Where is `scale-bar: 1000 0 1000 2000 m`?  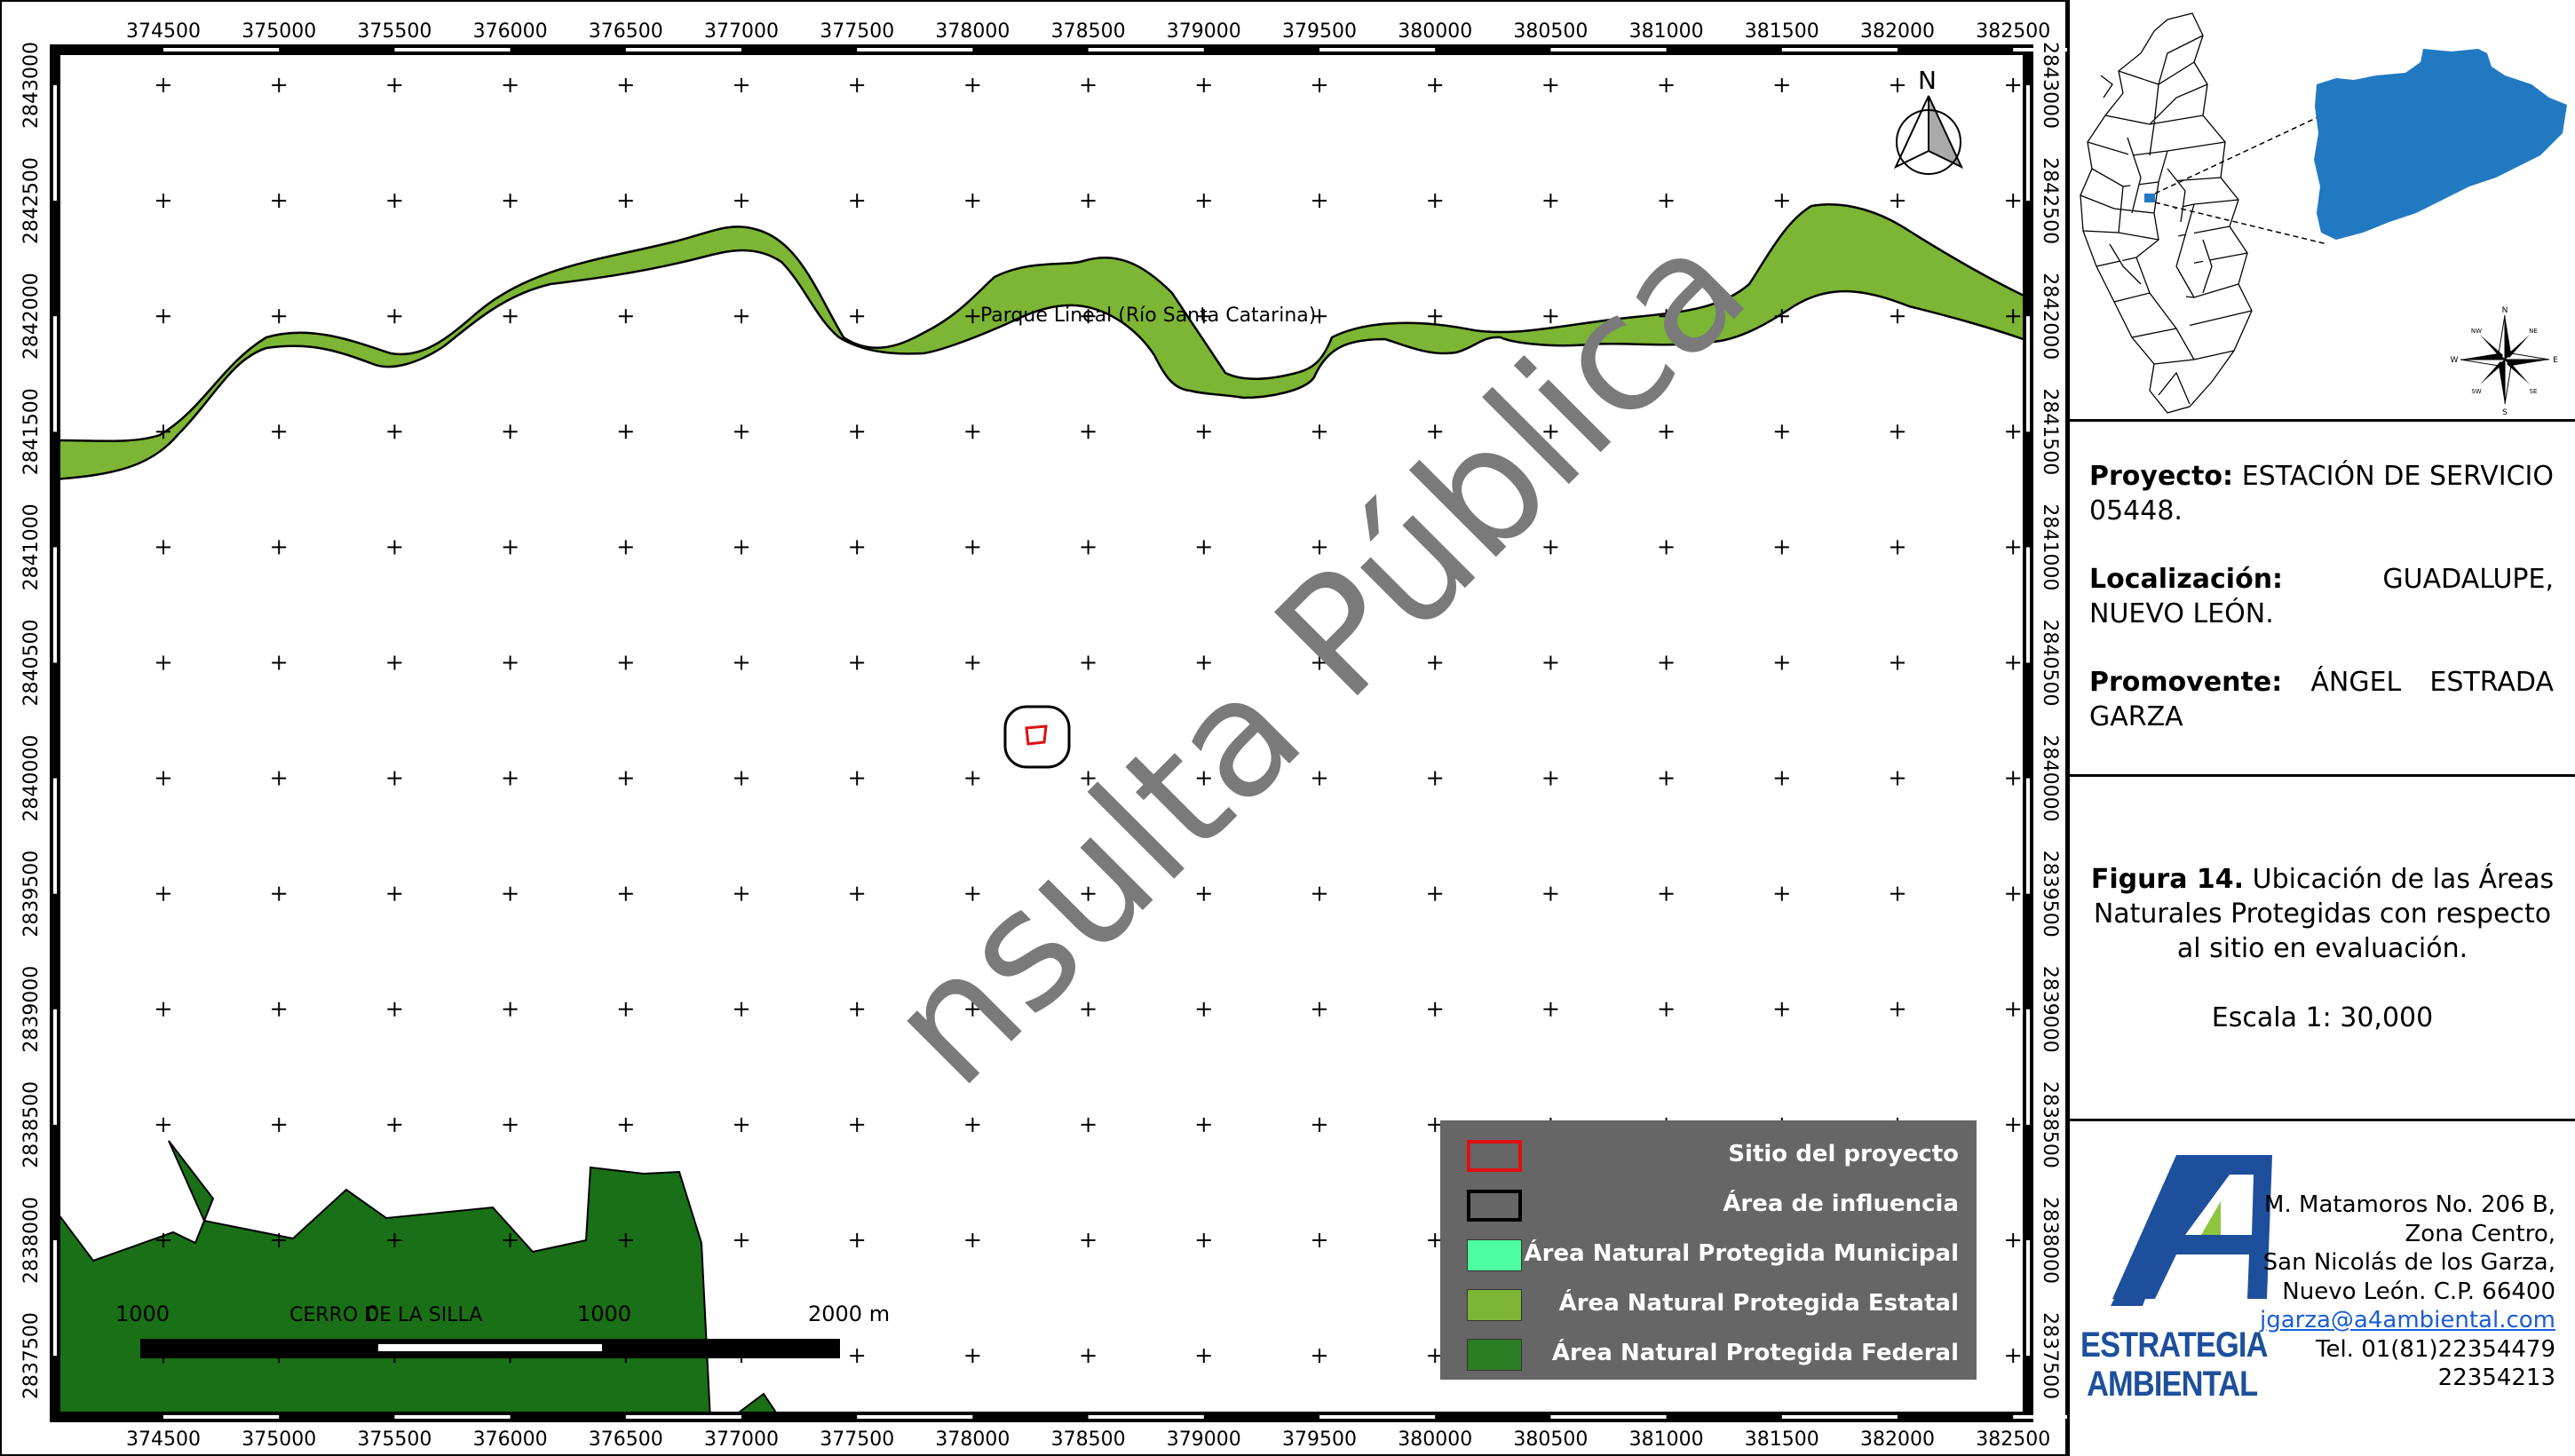 scale-bar: 1000 0 1000 2000 m is located at coordinates (502, 1330).